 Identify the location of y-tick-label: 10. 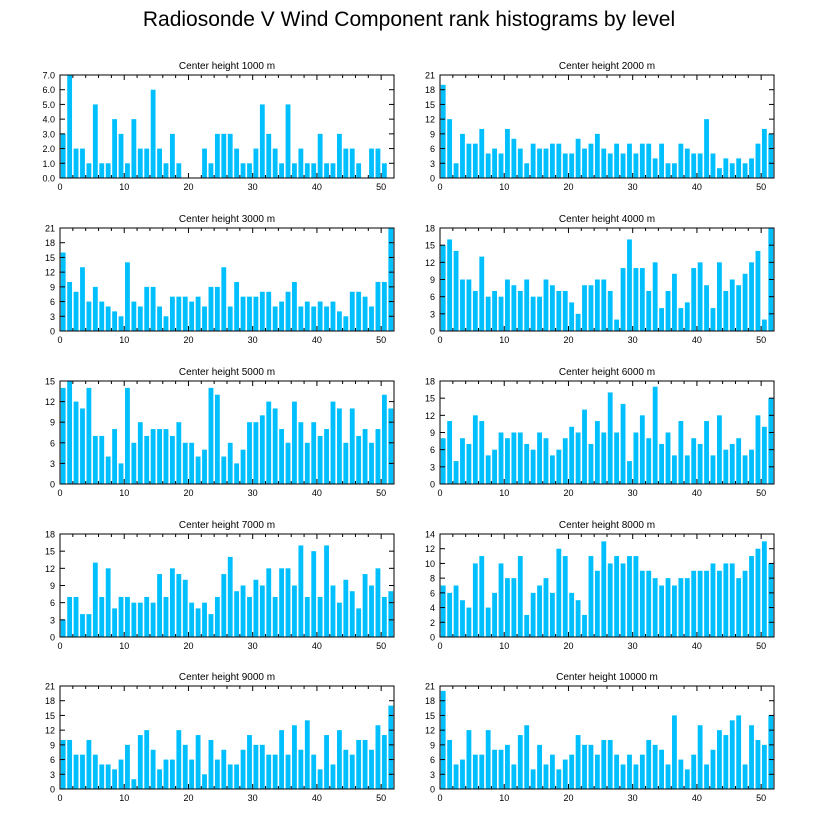
(430, 564).